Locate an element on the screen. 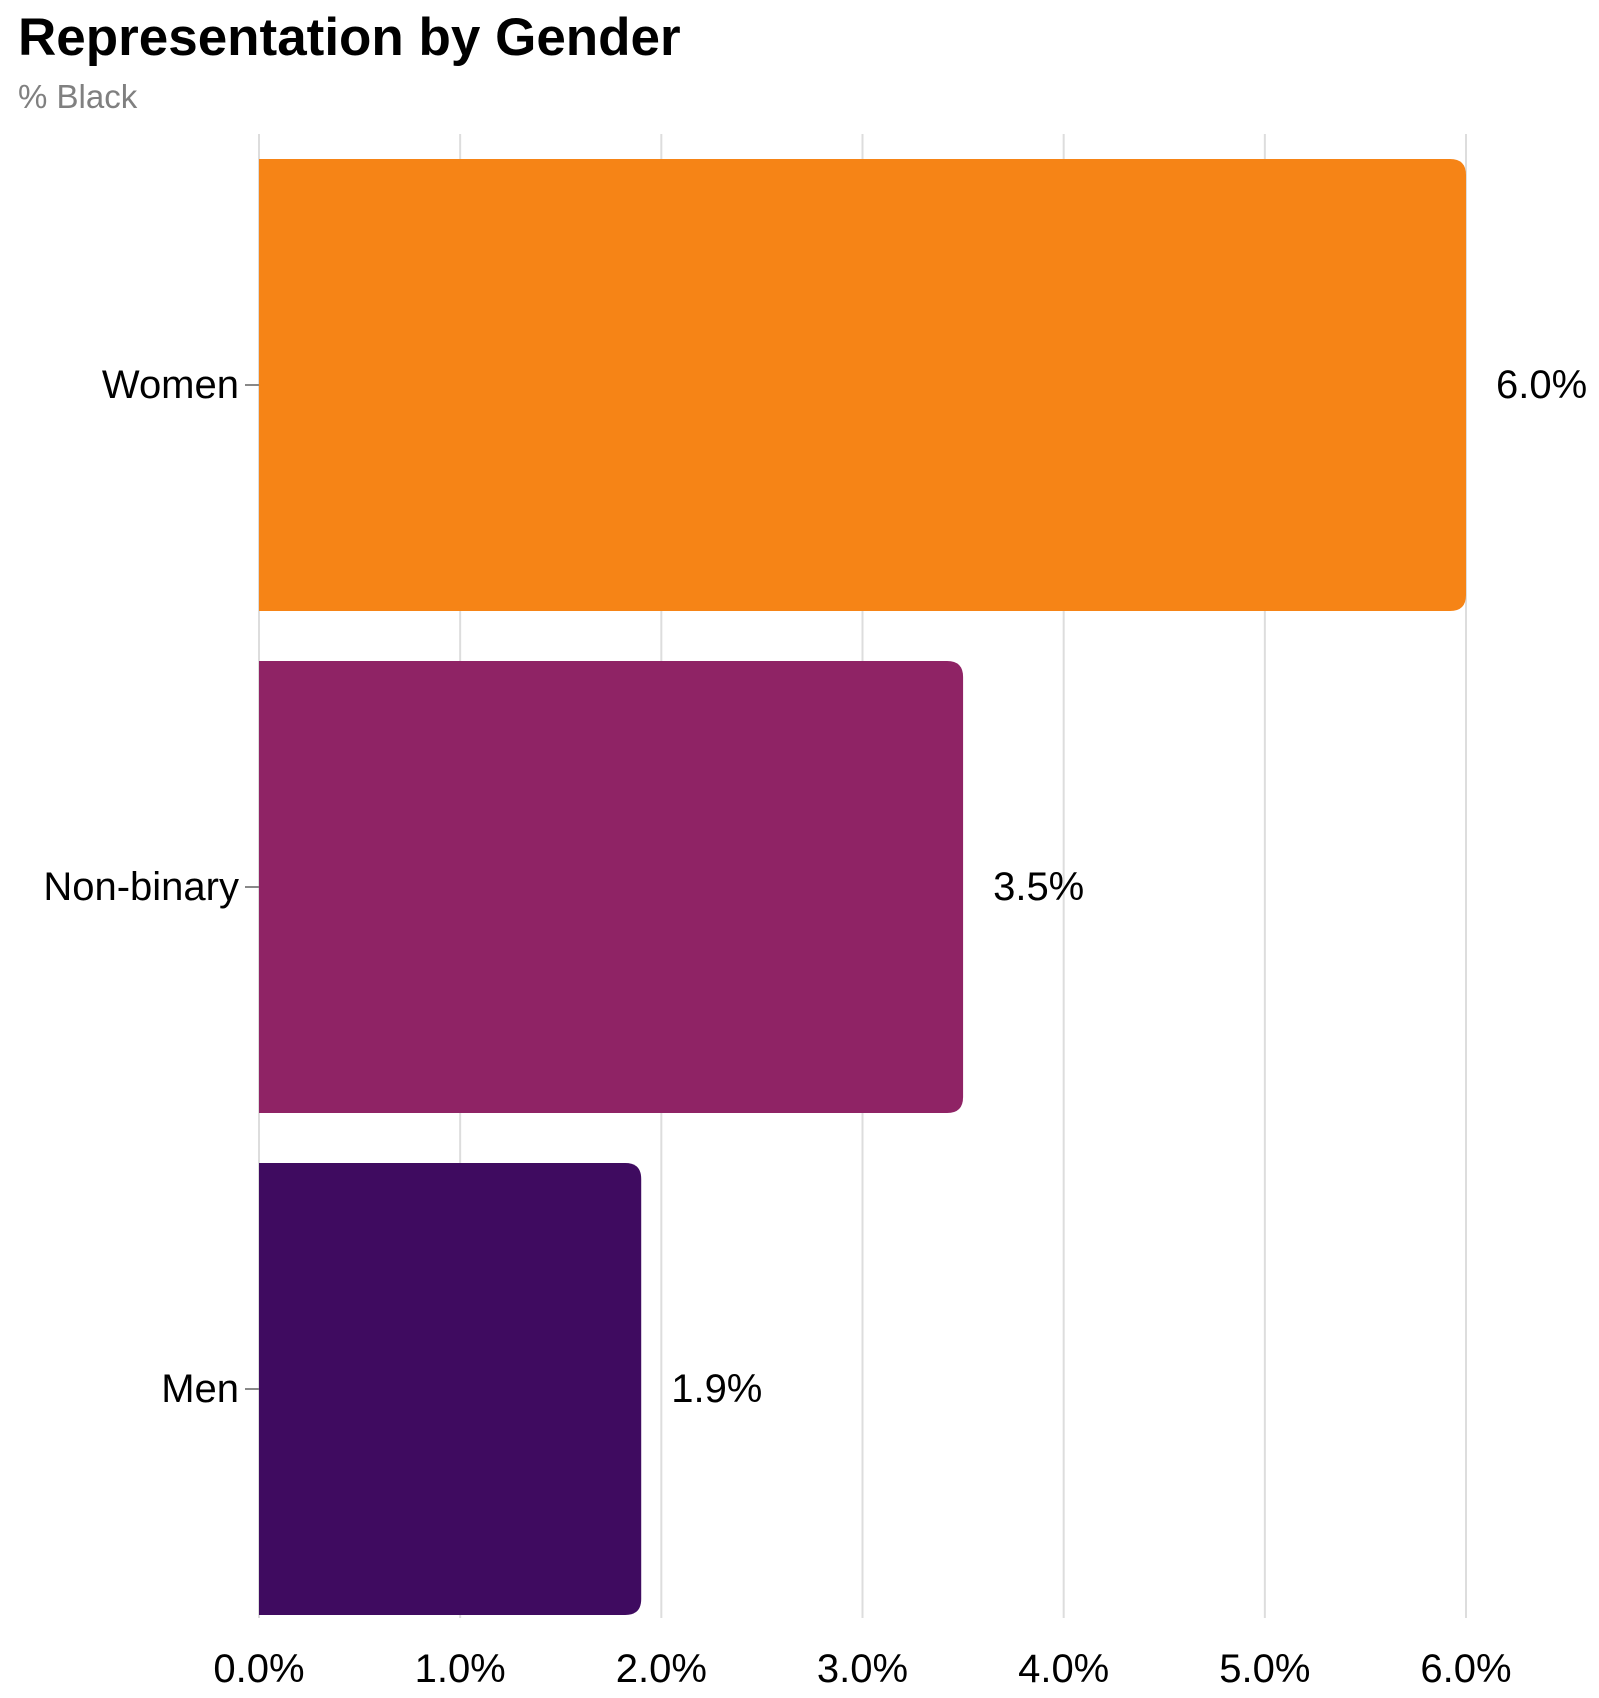  chart-subtitle: % Black is located at coordinates (78, 96).